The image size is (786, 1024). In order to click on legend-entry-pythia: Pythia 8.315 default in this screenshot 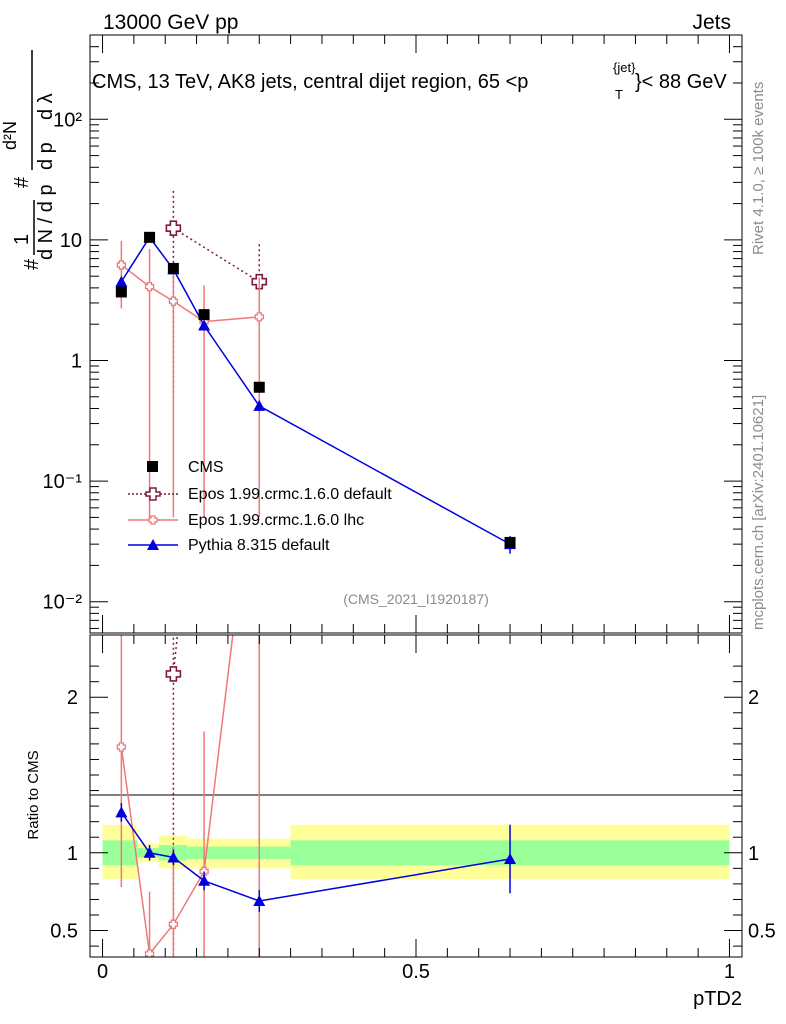, I will do `click(229, 545)`.